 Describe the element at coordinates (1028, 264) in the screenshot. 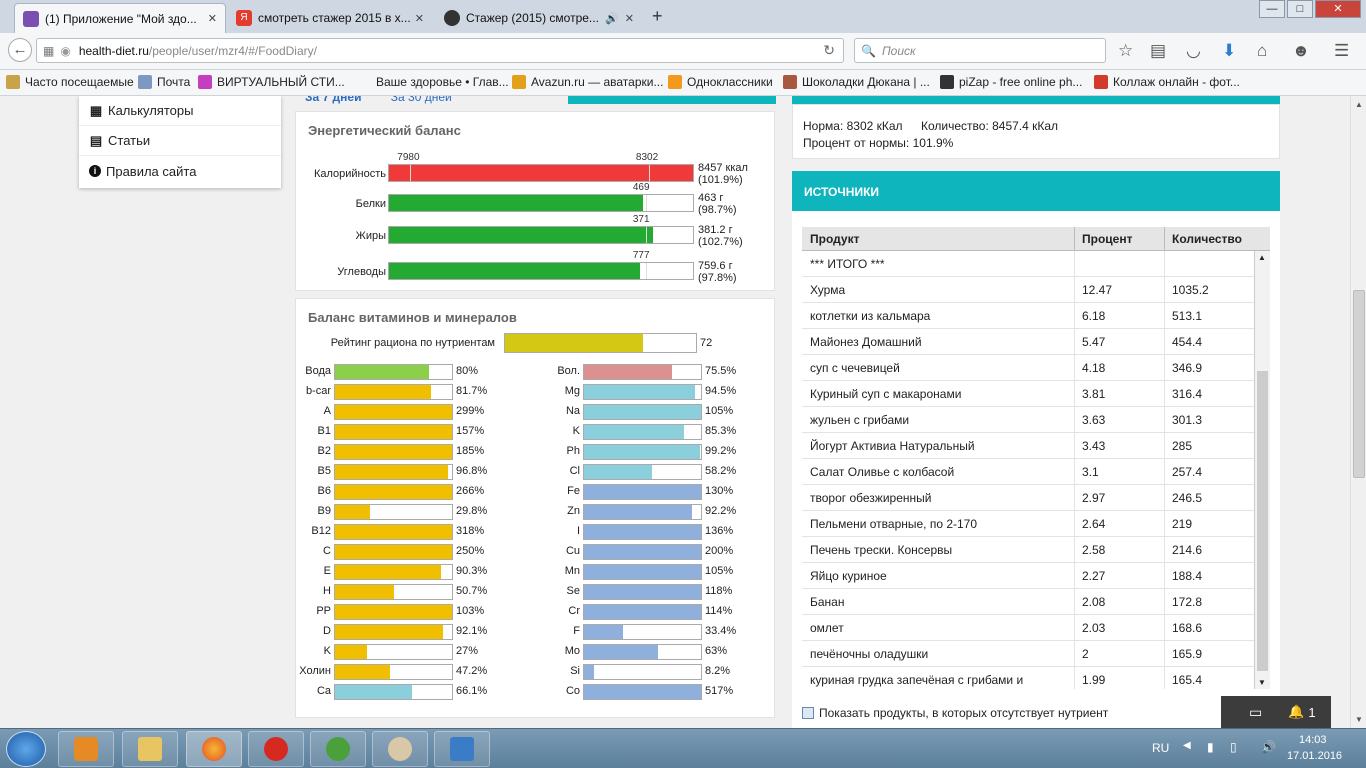

I see `table-row: *** ИТОГО ***` at that location.